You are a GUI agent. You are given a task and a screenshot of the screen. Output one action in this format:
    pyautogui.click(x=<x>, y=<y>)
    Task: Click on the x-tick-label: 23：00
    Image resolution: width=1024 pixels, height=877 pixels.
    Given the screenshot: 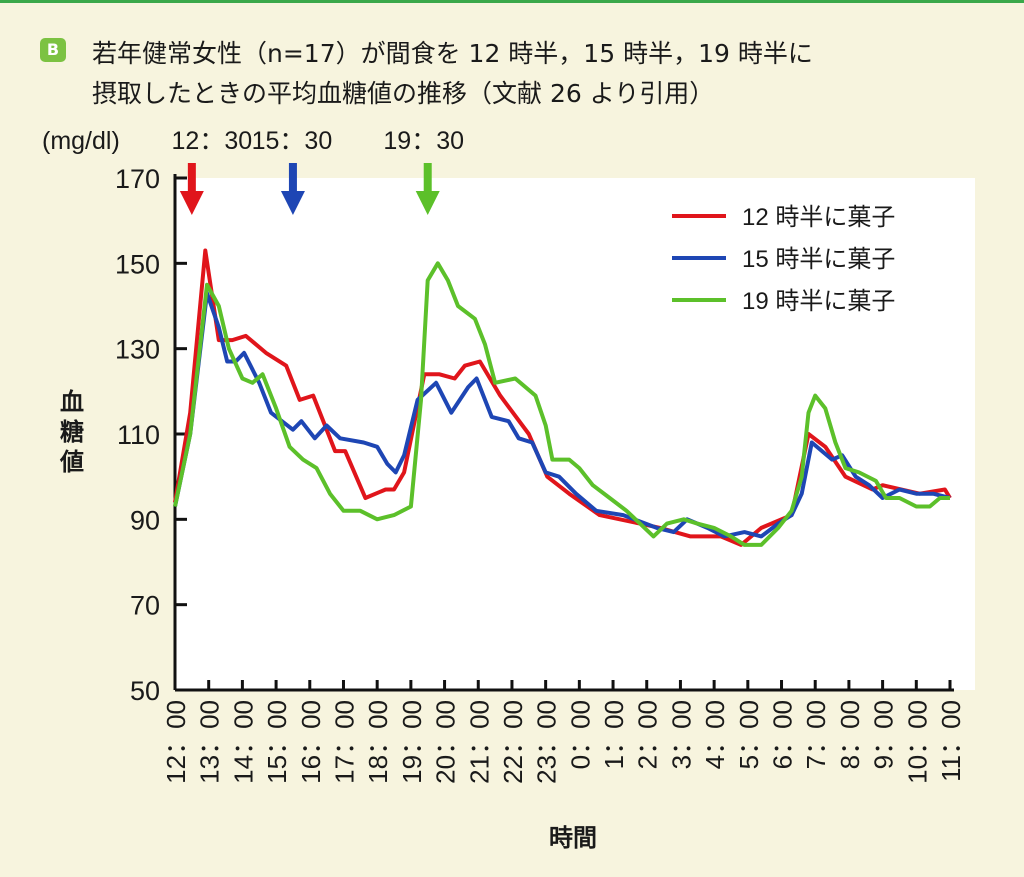 What is the action you would take?
    pyautogui.click(x=547, y=742)
    